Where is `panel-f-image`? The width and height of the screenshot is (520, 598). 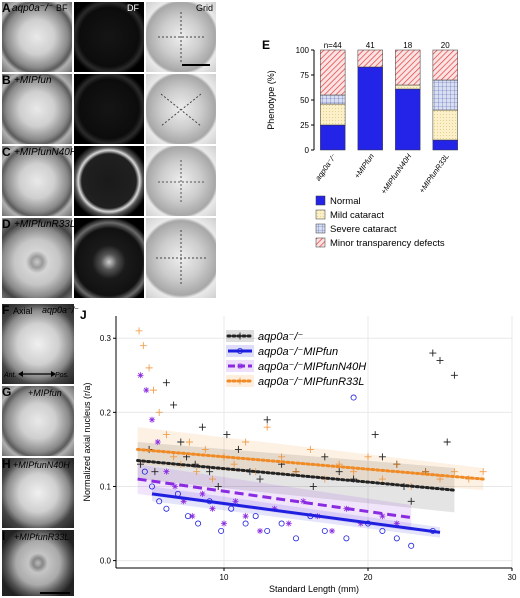 panel-f-image is located at coordinates (38, 344).